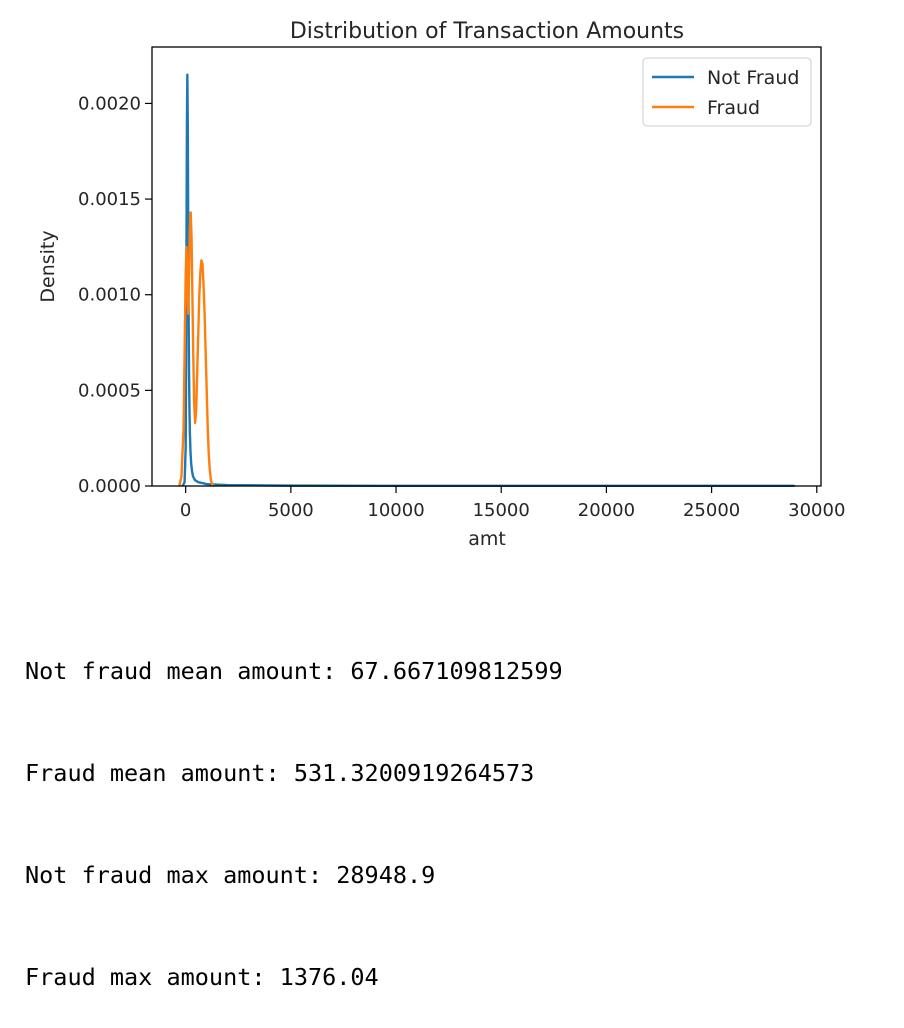 The height and width of the screenshot is (1028, 904). What do you see at coordinates (711, 510) in the screenshot?
I see `x-tick-label: 25000` at bounding box center [711, 510].